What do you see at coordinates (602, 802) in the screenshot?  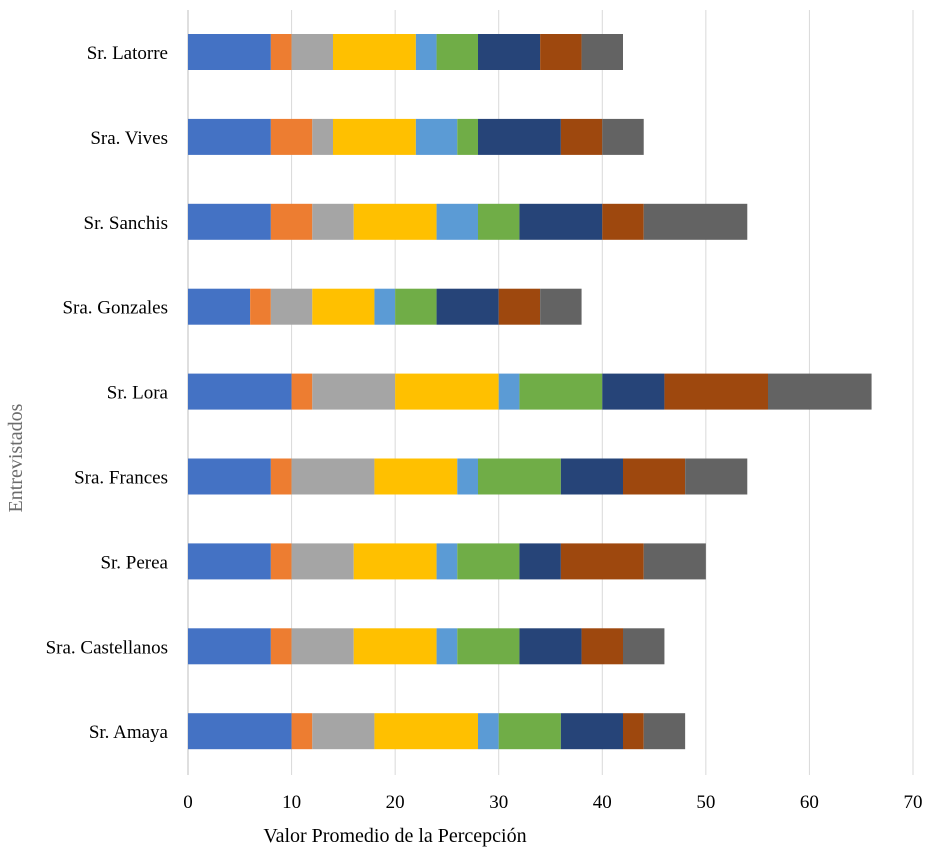 I see `x-tick-label: 40` at bounding box center [602, 802].